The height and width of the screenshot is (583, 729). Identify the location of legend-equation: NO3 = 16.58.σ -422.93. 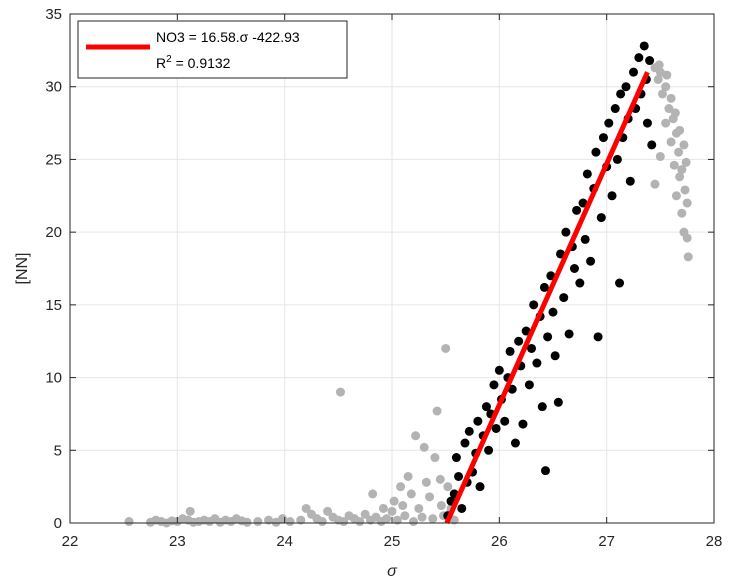
(228, 37).